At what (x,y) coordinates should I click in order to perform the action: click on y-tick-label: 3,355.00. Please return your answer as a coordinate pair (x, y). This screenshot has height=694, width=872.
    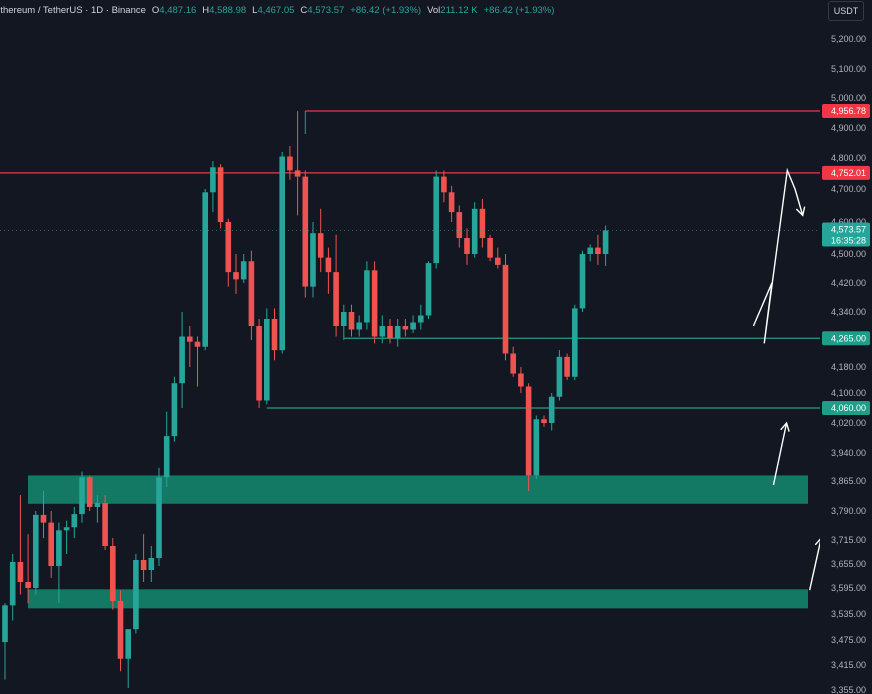
    Looking at the image, I should click on (848, 689).